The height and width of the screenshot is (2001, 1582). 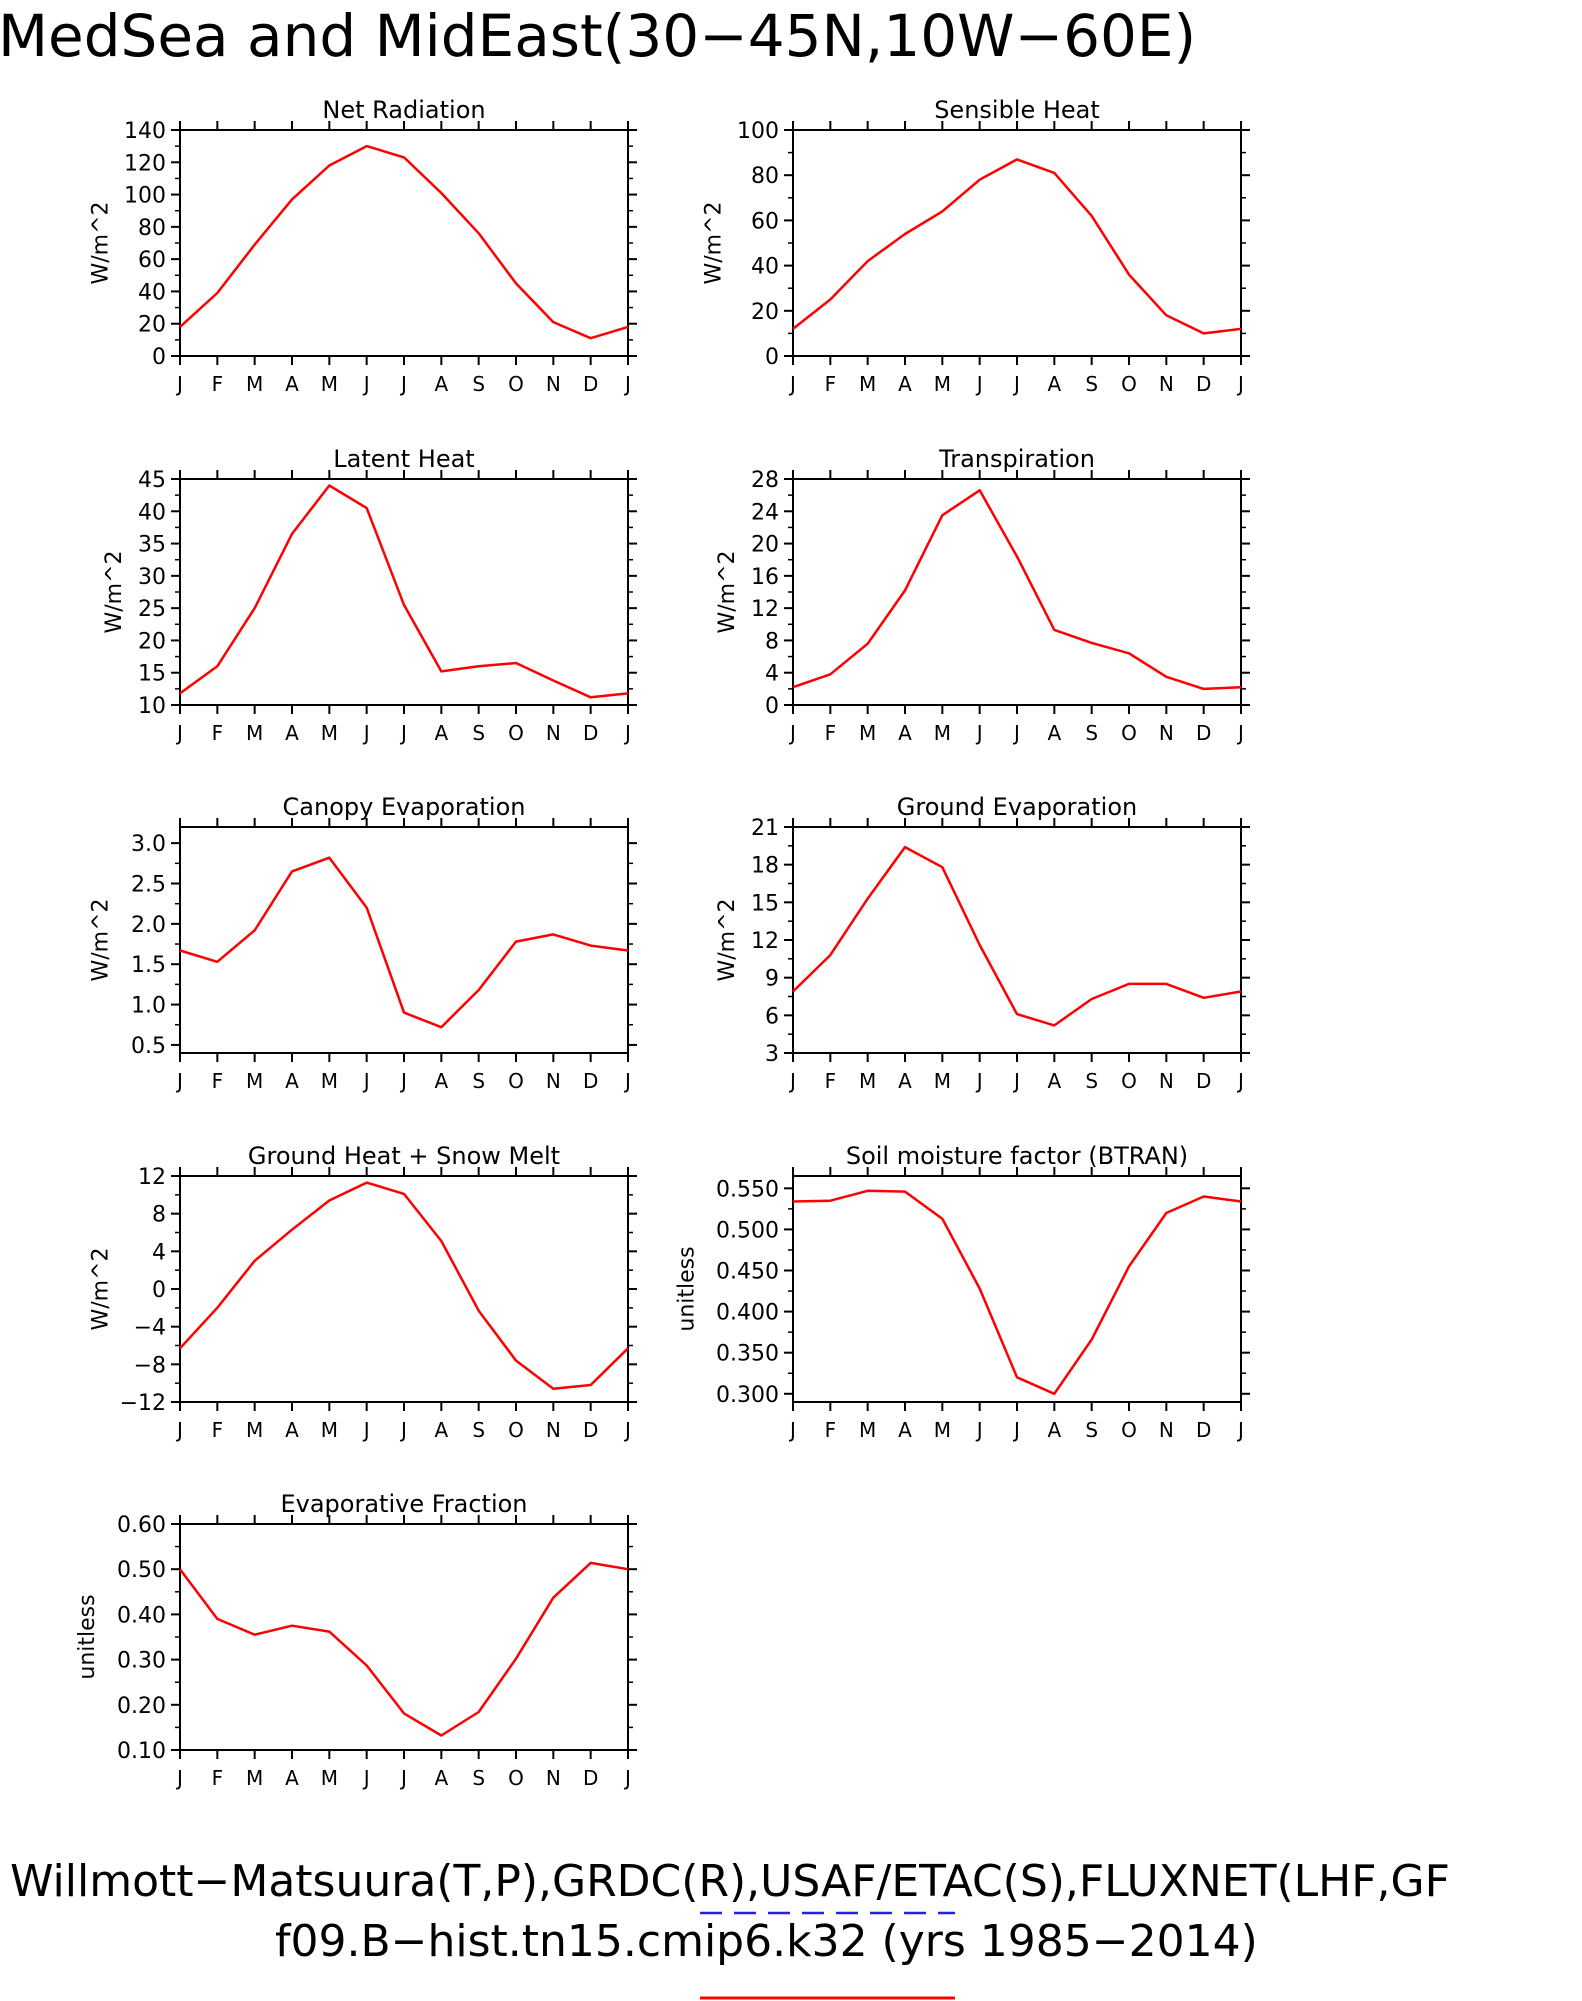 I want to click on y-axis-label: unitless, so click(x=687, y=1288).